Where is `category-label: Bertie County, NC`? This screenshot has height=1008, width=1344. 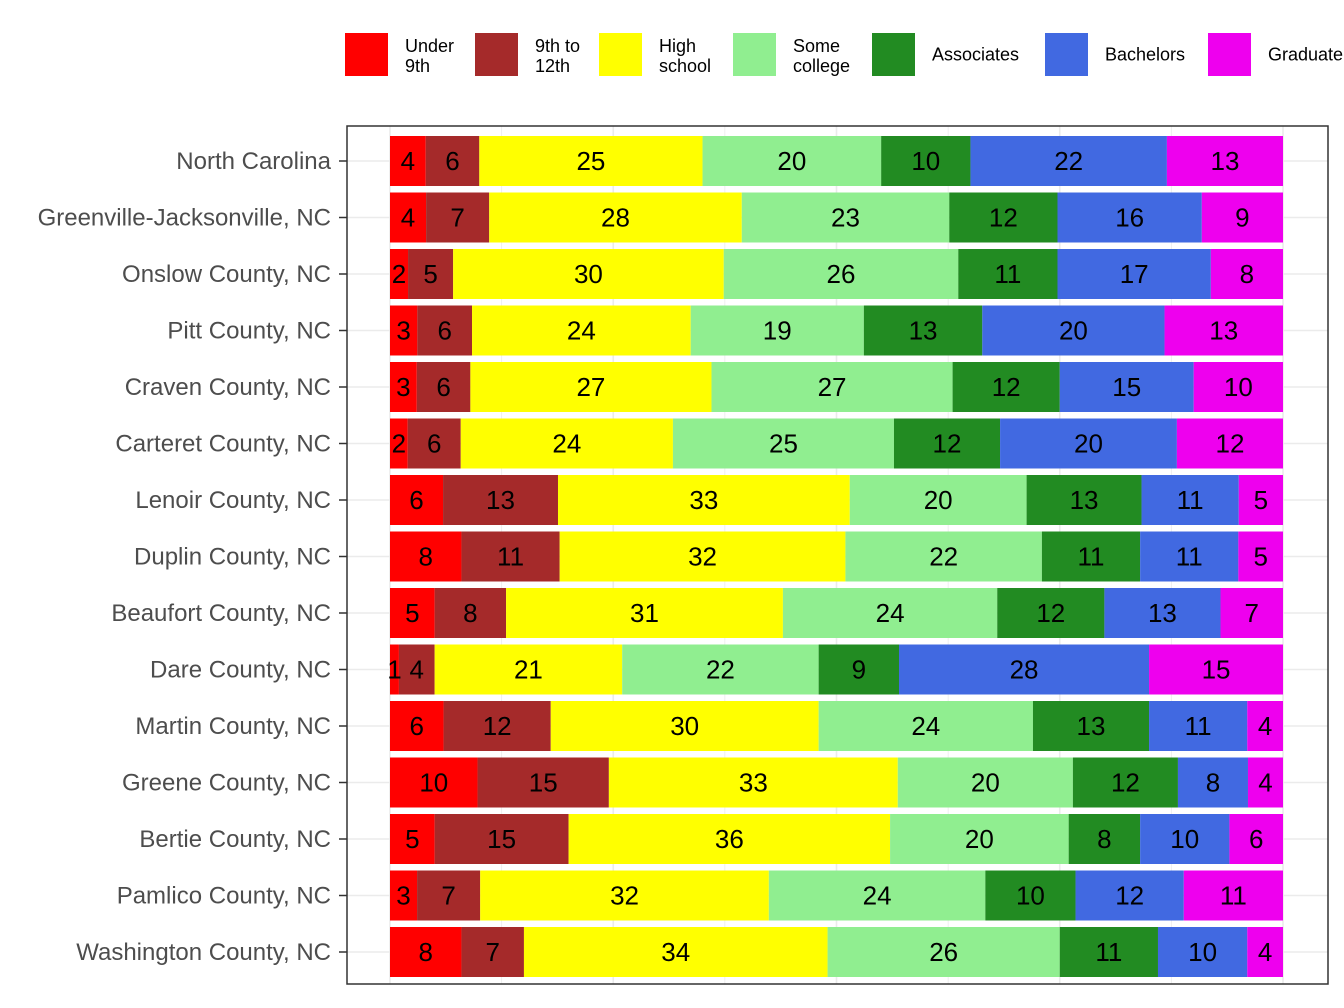 category-label: Bertie County, NC is located at coordinates (235, 839).